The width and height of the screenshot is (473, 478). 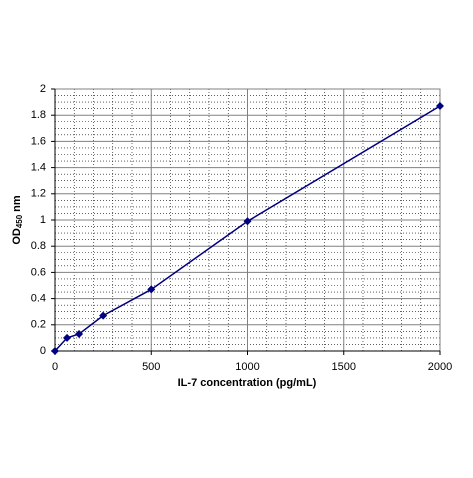 What do you see at coordinates (38, 168) in the screenshot?
I see `y-tick-label: 1.4` at bounding box center [38, 168].